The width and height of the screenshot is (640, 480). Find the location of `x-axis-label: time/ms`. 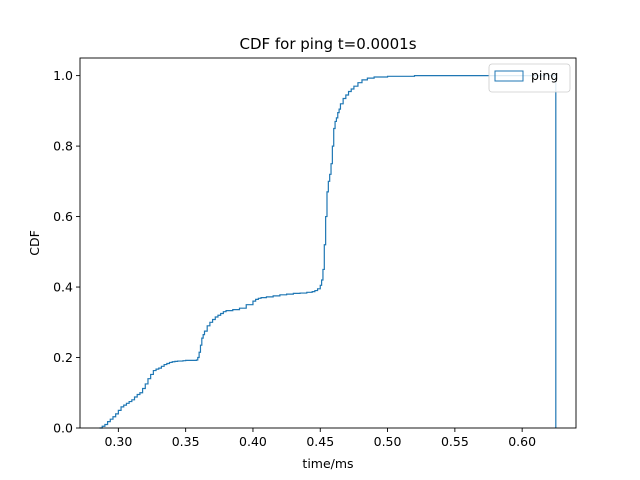

x-axis-label: time/ms is located at coordinates (327, 463).